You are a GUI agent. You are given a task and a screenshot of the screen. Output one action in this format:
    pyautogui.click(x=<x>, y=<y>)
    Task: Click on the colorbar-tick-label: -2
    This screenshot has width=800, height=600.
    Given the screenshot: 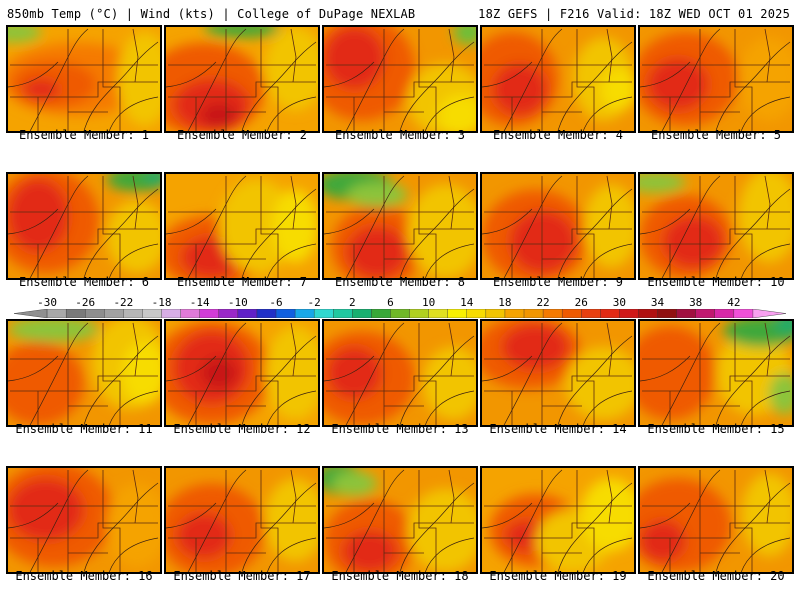 What is the action you would take?
    pyautogui.click(x=314, y=302)
    